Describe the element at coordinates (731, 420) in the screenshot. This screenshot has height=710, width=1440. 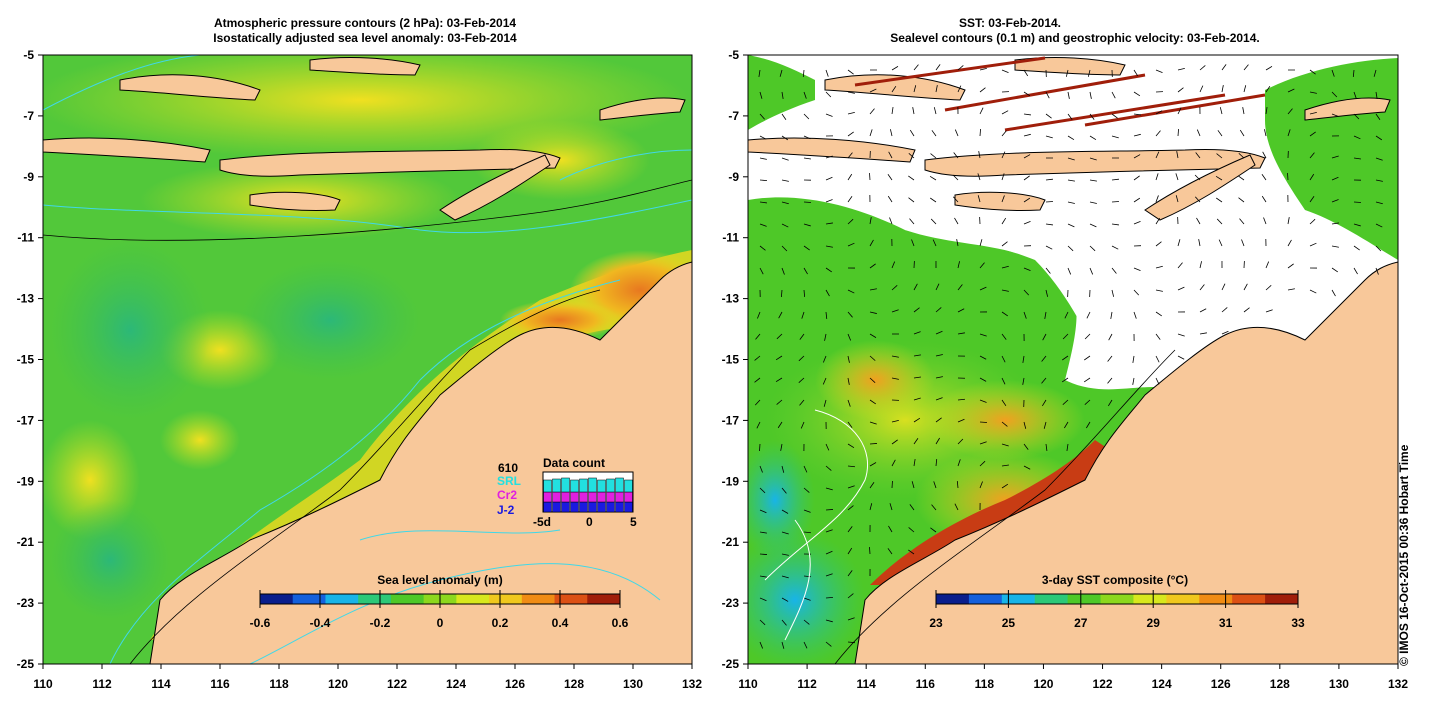
I see `y-tick-label: -17` at that location.